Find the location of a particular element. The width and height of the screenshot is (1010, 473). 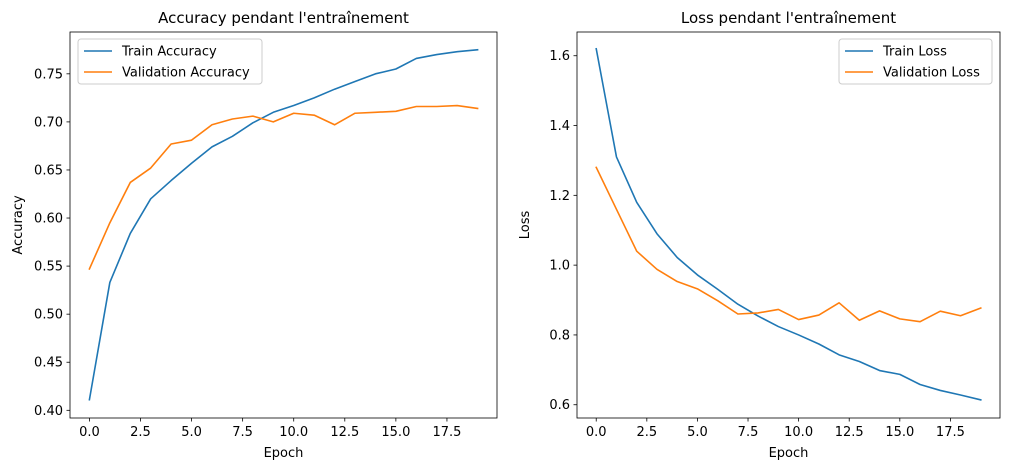

legend-label: Train Accuracy is located at coordinates (169, 52).